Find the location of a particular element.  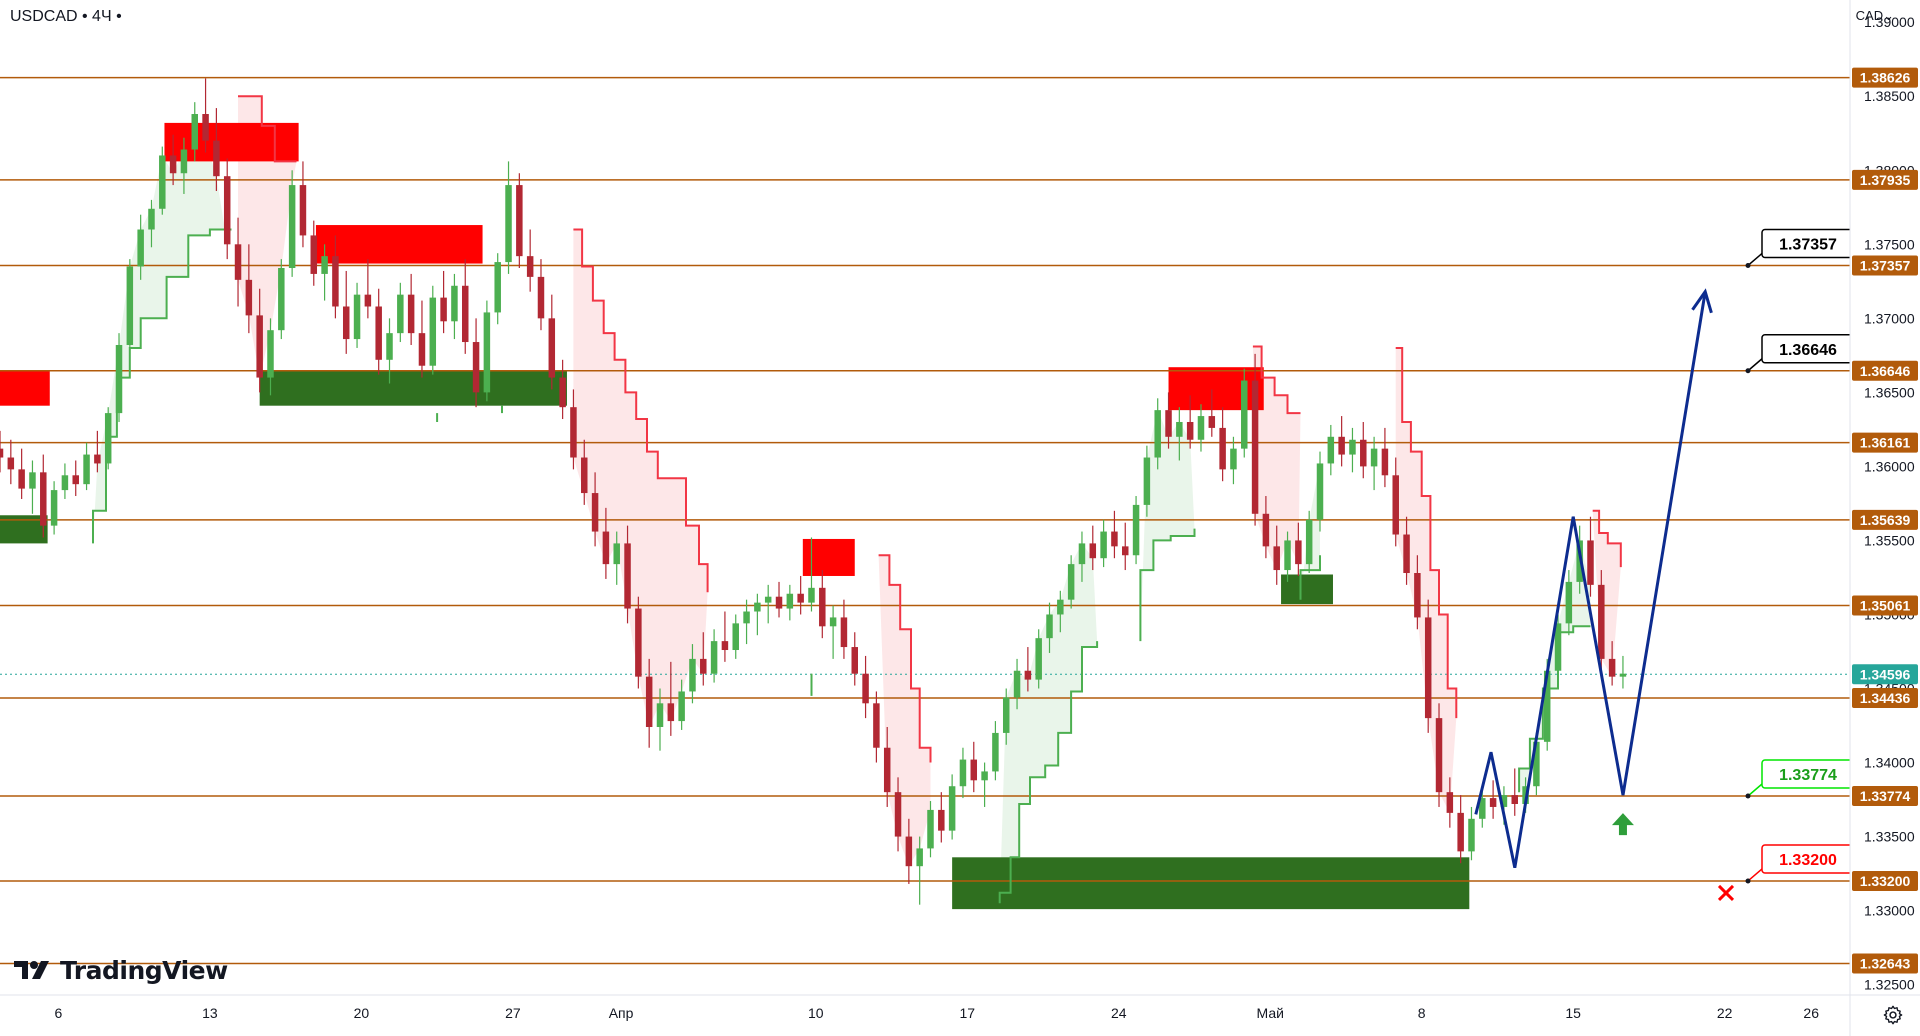

demand-zone is located at coordinates (1307, 589).